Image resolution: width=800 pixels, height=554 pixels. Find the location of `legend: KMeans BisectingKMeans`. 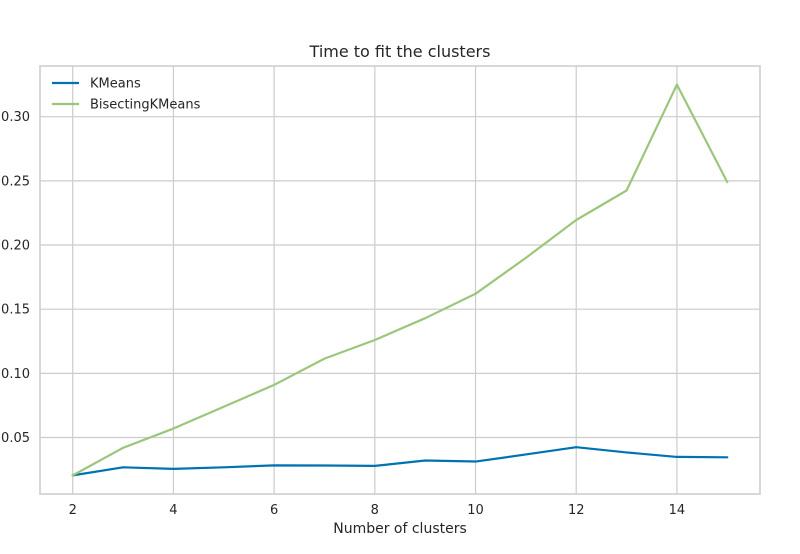

legend: KMeans BisectingKMeans is located at coordinates (126, 95).